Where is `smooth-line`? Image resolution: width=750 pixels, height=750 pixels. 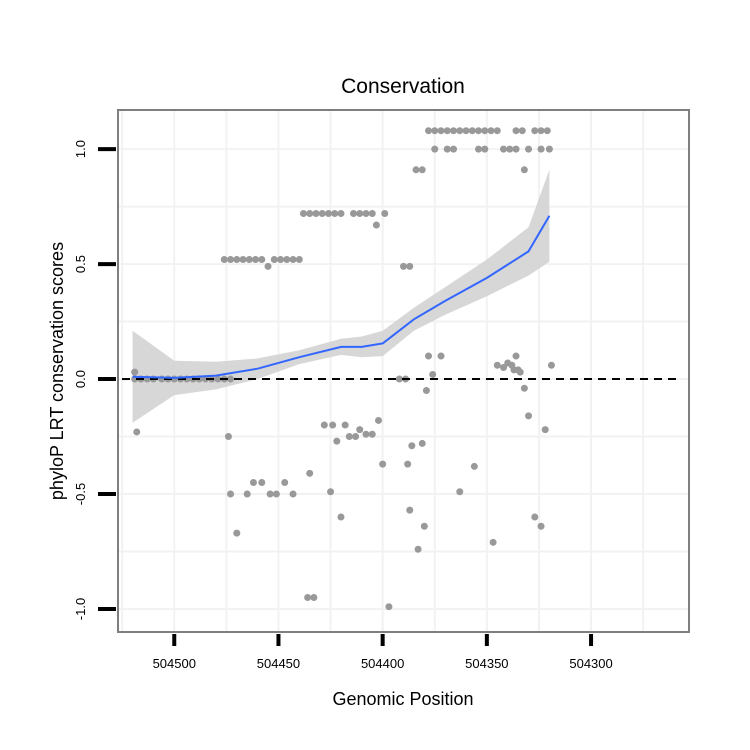 smooth-line is located at coordinates (341, 297).